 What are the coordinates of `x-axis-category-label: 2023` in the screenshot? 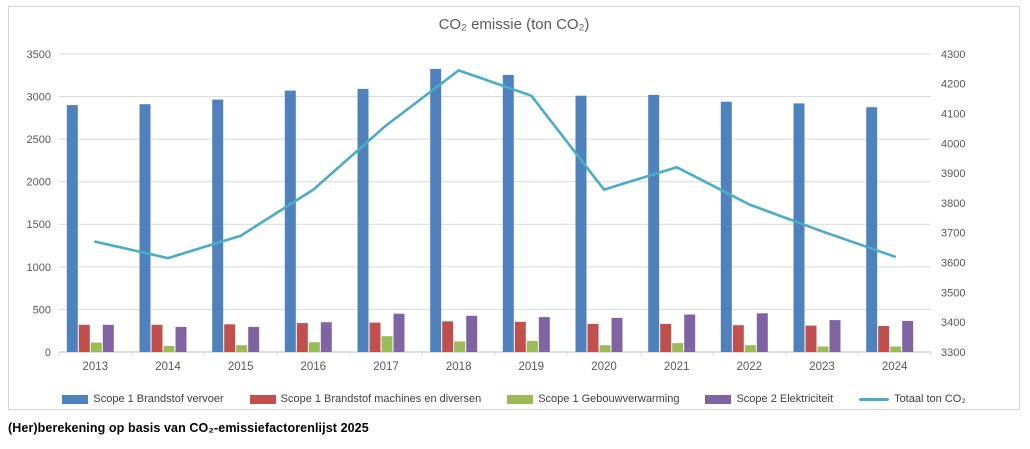 It's located at (822, 367).